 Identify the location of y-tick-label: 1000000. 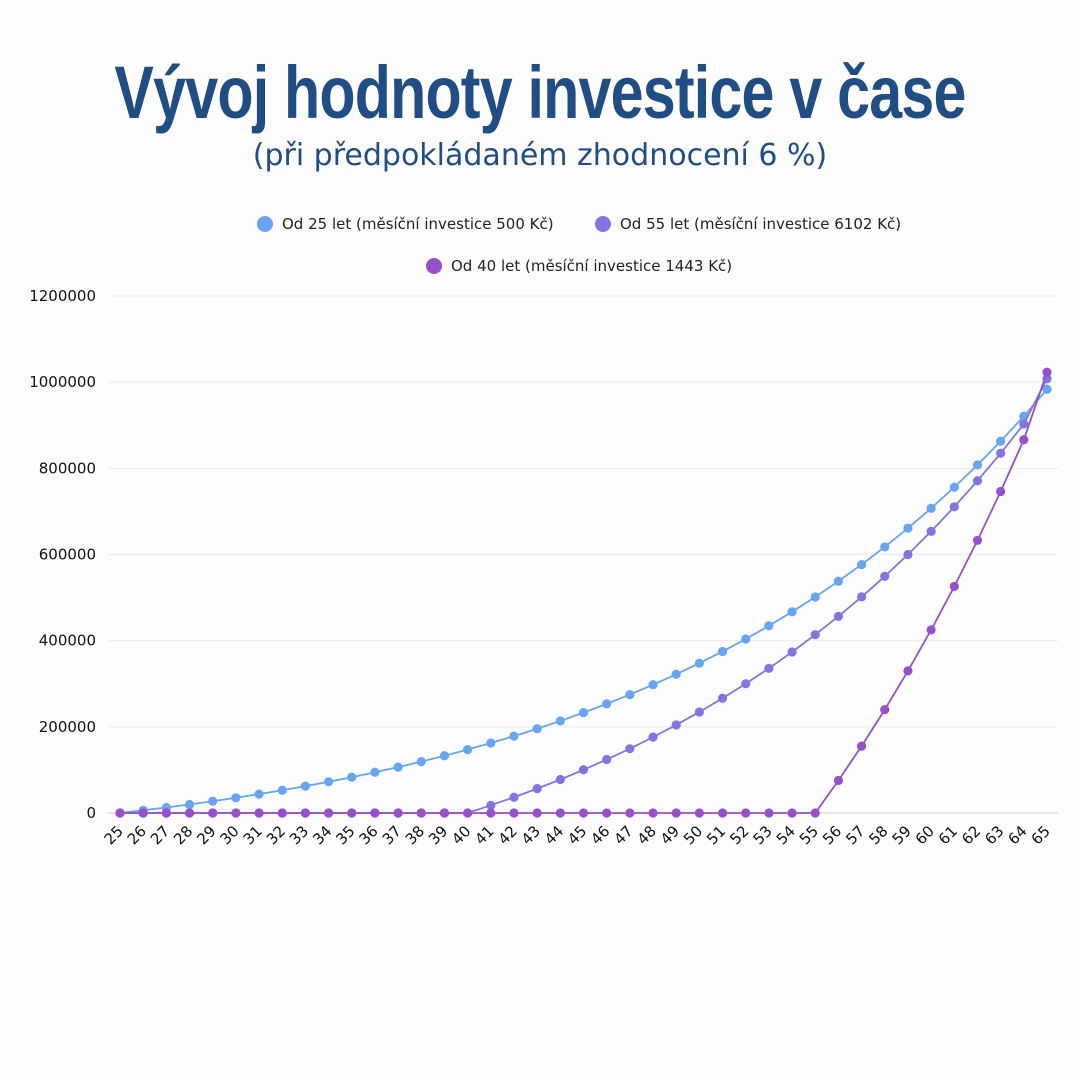
(62, 382).